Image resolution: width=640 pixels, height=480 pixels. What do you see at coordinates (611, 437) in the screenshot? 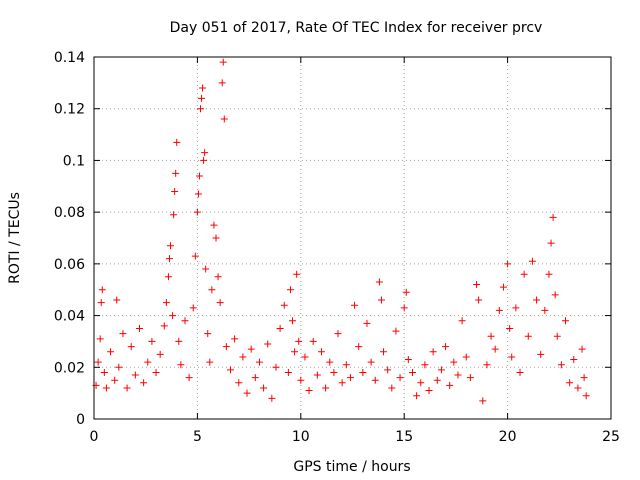
I see `x-tick-label: 25` at bounding box center [611, 437].